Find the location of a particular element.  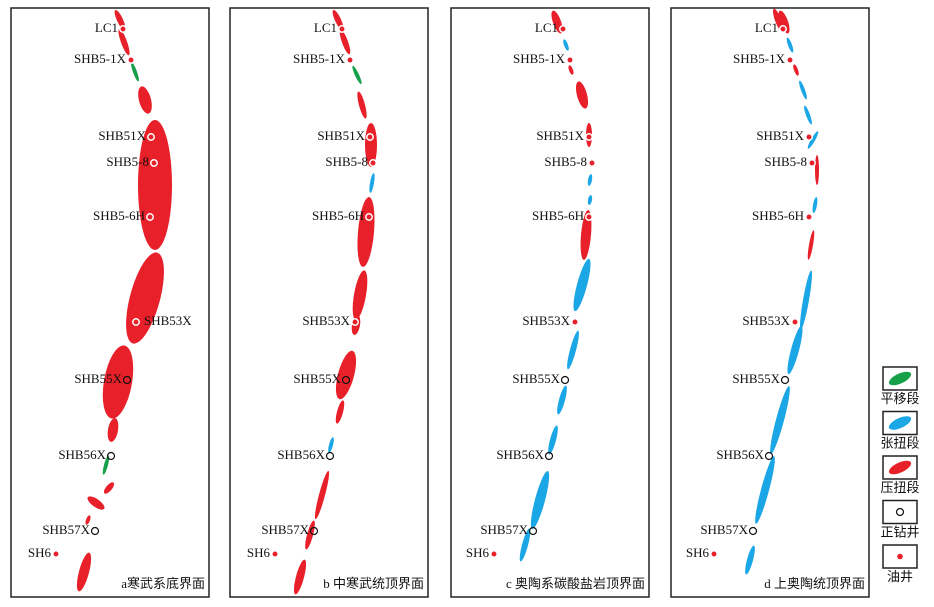

panel-caption: a寒武系底界面 is located at coordinates (163, 583).